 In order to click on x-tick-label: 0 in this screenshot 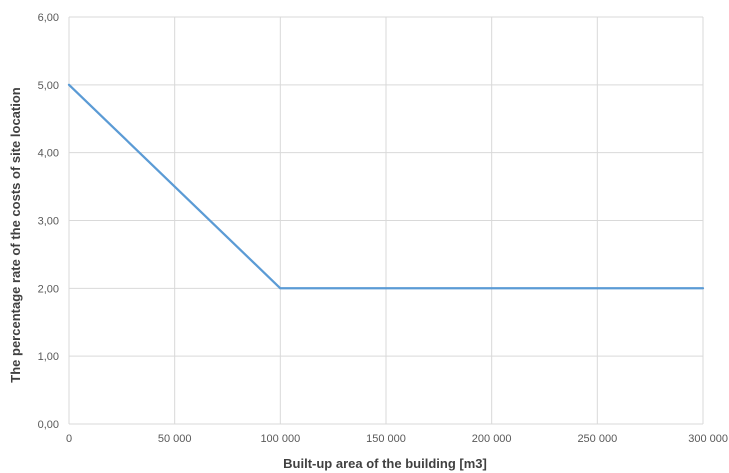, I will do `click(69, 439)`.